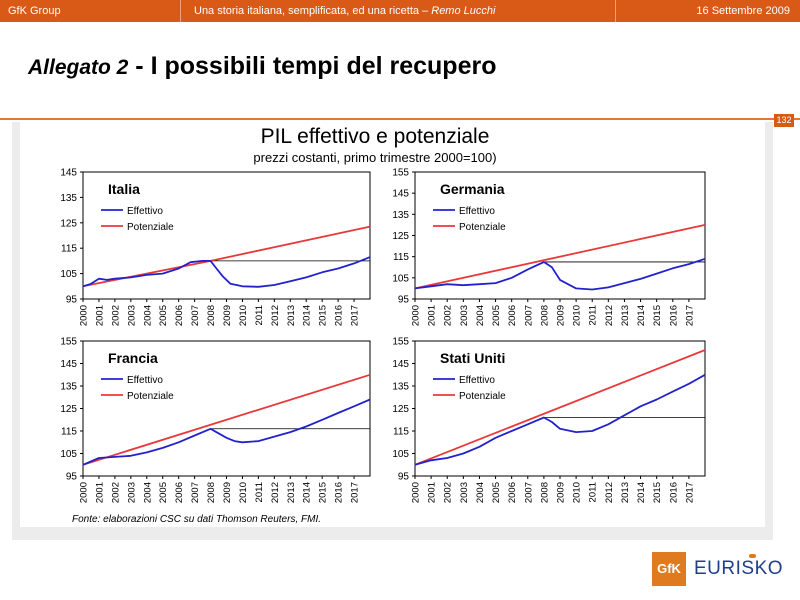 This screenshot has width=800, height=600. What do you see at coordinates (375, 136) in the screenshot?
I see `chart-title: PIL effettivo e potenziale` at bounding box center [375, 136].